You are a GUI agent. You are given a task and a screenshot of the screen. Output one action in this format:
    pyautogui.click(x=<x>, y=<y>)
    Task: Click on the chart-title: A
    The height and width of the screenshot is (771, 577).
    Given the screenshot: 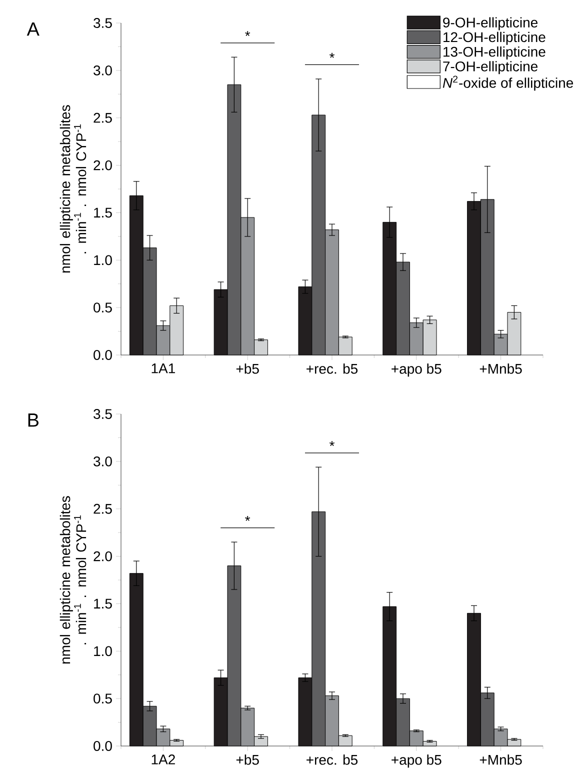 What is the action you would take?
    pyautogui.click(x=33, y=29)
    